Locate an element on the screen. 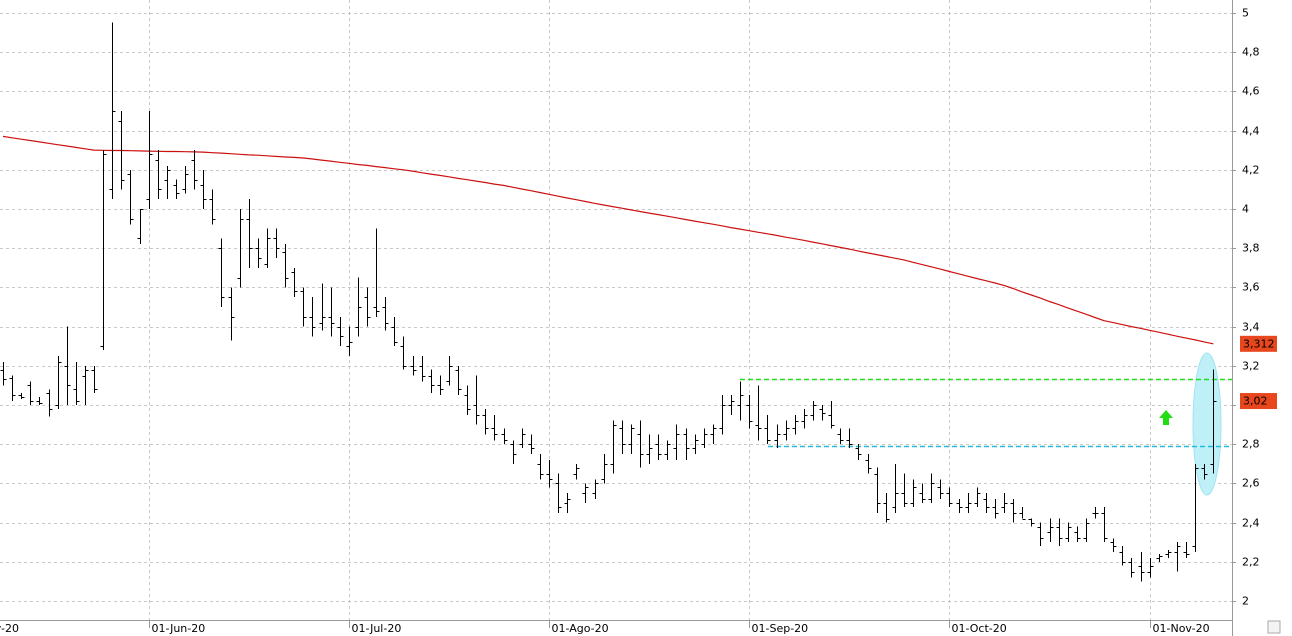 This screenshot has height=636, width=1292. value-label: 3,312 is located at coordinates (1259, 343).